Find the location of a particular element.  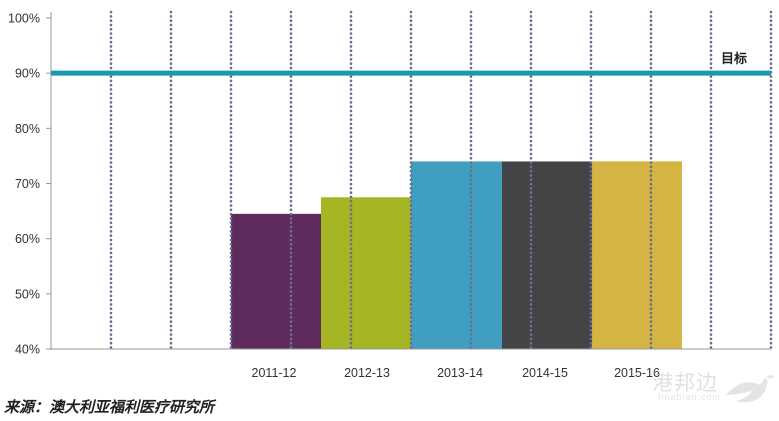

x-tick-label-2012-13: 2012-13 is located at coordinates (367, 373).